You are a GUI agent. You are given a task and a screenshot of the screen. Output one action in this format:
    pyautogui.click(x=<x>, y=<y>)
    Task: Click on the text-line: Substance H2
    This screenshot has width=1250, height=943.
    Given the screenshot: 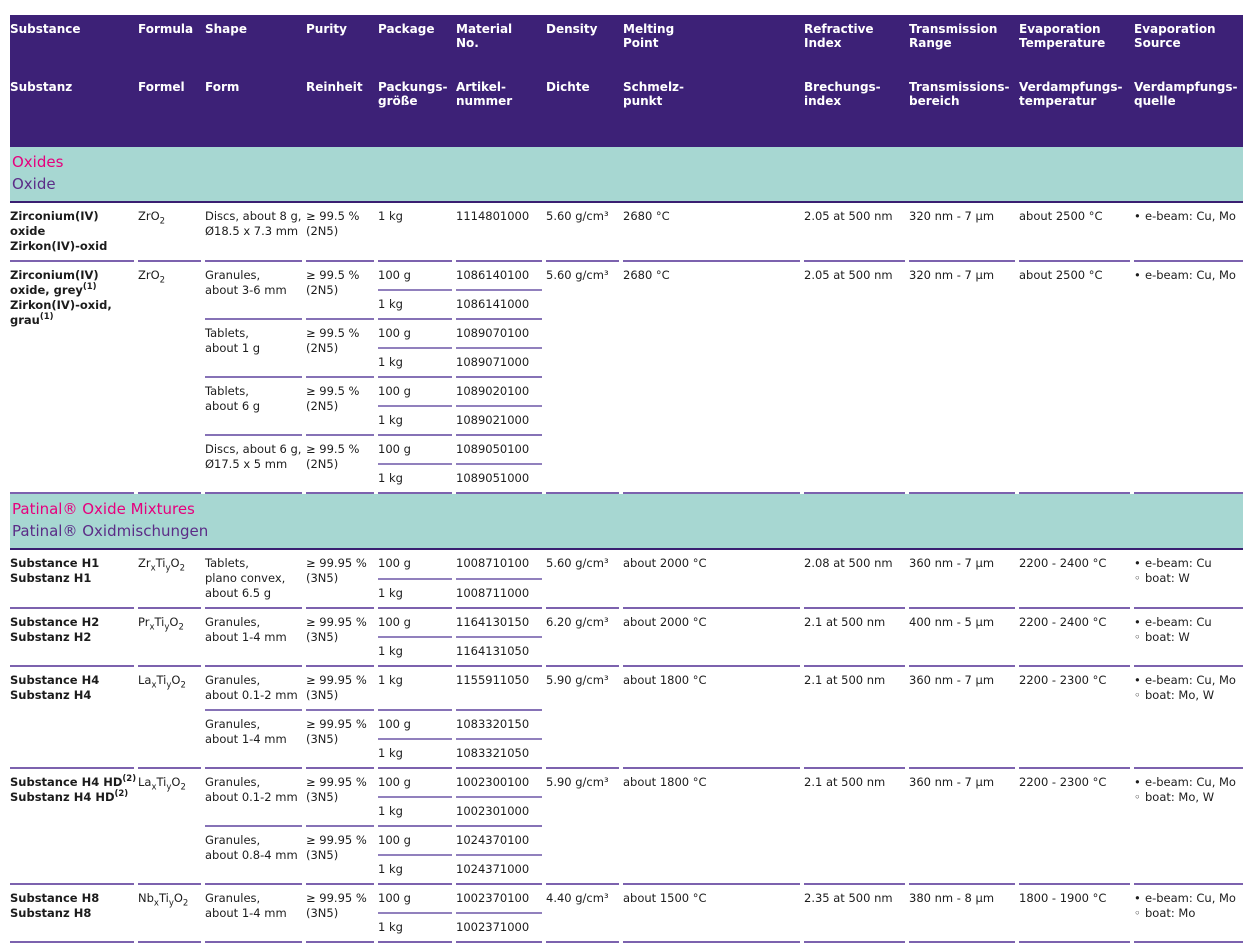 What is the action you would take?
    pyautogui.click(x=55, y=622)
    